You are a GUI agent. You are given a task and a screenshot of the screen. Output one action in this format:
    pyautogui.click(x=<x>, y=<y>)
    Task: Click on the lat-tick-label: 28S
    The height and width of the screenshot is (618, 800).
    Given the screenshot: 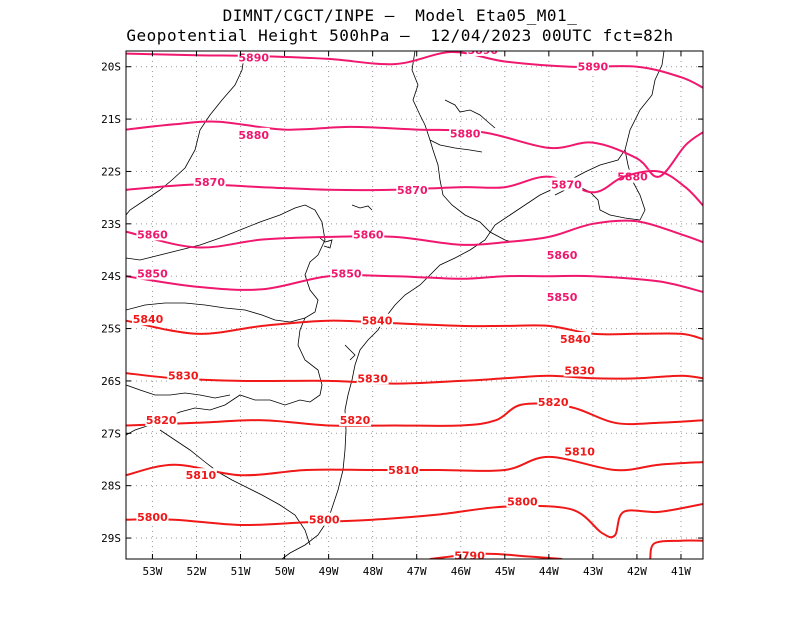 What is the action you would take?
    pyautogui.click(x=111, y=486)
    